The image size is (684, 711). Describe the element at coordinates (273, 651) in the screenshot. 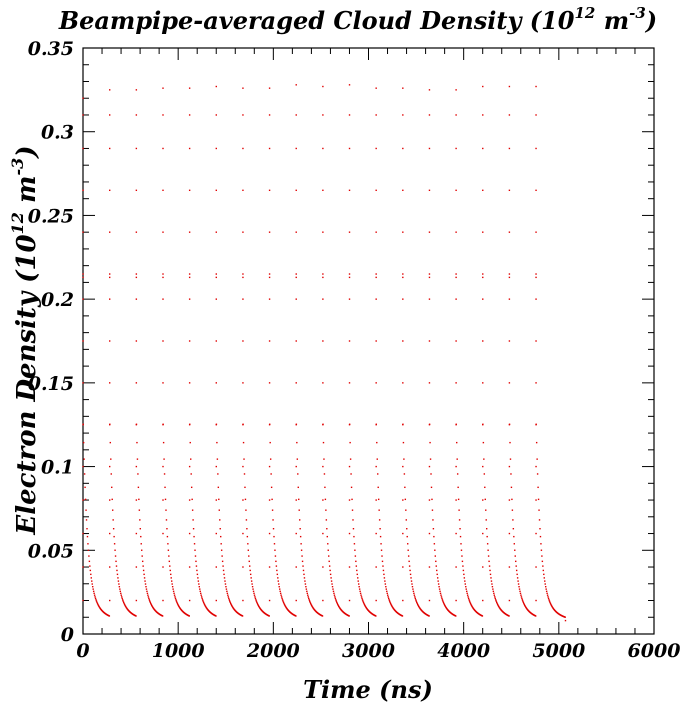

I see `x-tick-label: 2000` at that location.